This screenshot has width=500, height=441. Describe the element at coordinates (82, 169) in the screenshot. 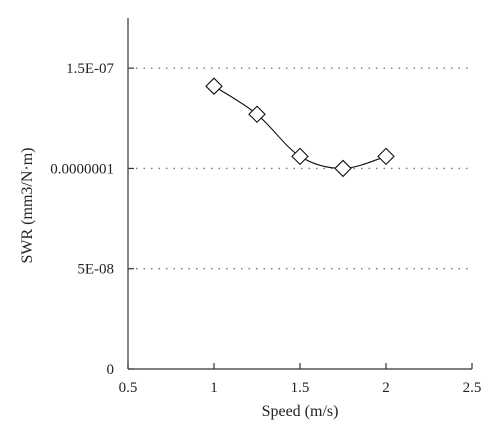

I see `y-tick-label: 0.0000001` at that location.